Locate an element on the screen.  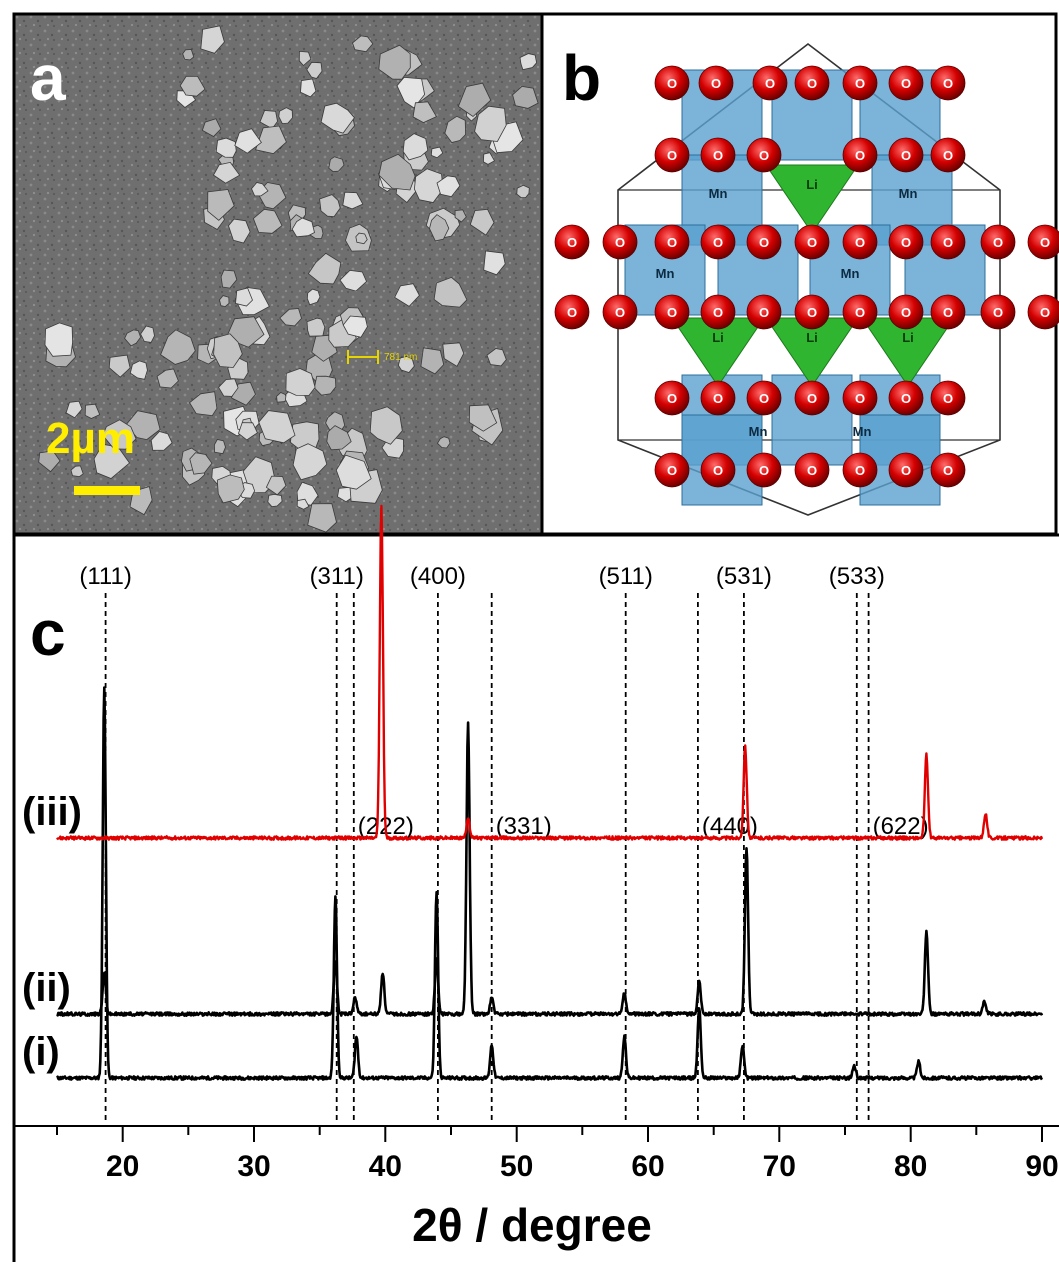
measure-label: 781 nm is located at coordinates (400, 357).